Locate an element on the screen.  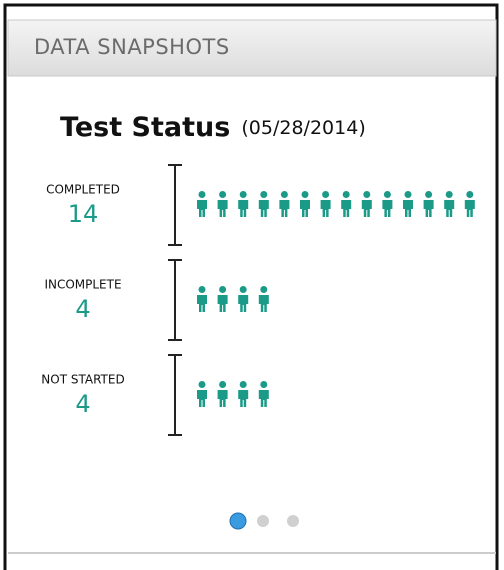
chart-title-line: Test Status (05/28/2014) is located at coordinates (213, 127).